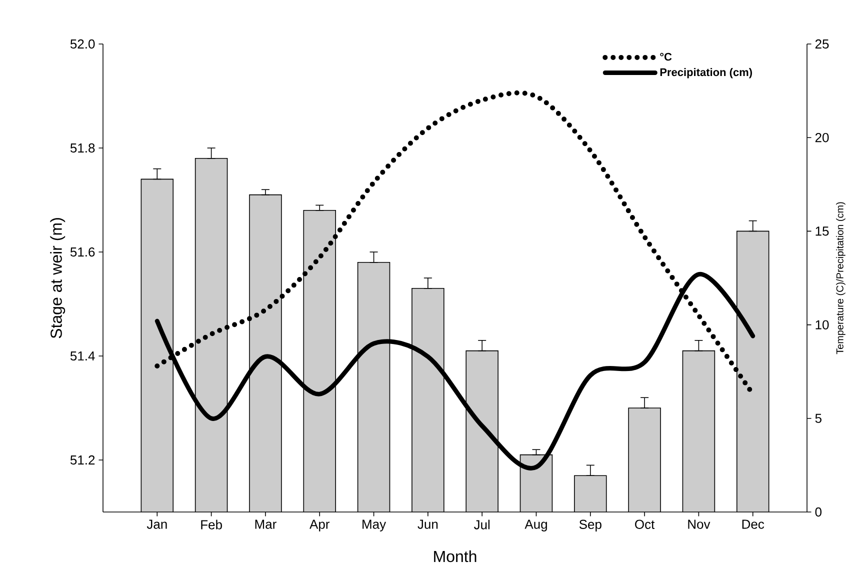  I want to click on x-tick-label: Oct, so click(645, 524).